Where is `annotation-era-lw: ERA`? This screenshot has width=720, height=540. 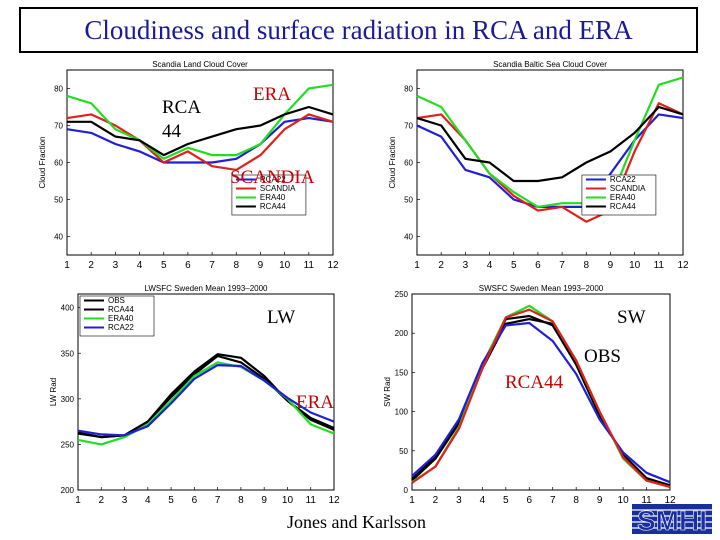 annotation-era-lw: ERA is located at coordinates (315, 402).